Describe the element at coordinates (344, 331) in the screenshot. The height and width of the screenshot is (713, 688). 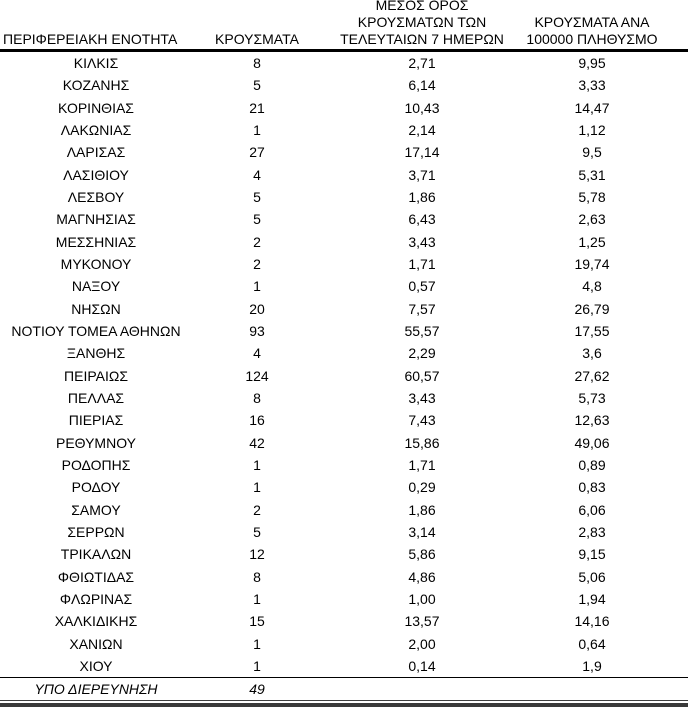
I see `table-row: ΝΟΤΙΟΥ ΤΟΜΕΑ ΑΘΗΝΩΝ 93 55,57 17,55` at that location.